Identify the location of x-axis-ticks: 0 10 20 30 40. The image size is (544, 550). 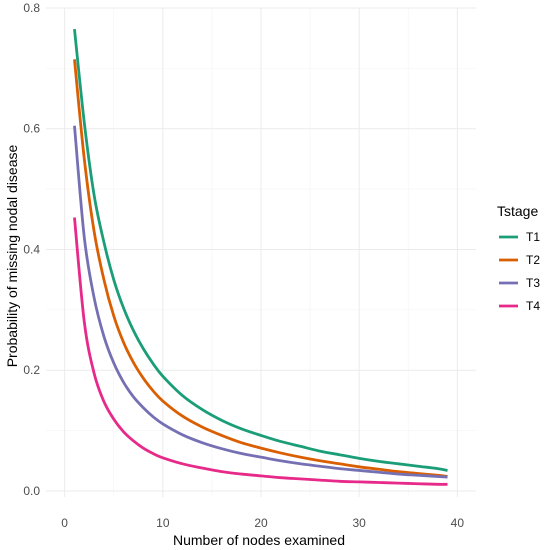
(262, 523).